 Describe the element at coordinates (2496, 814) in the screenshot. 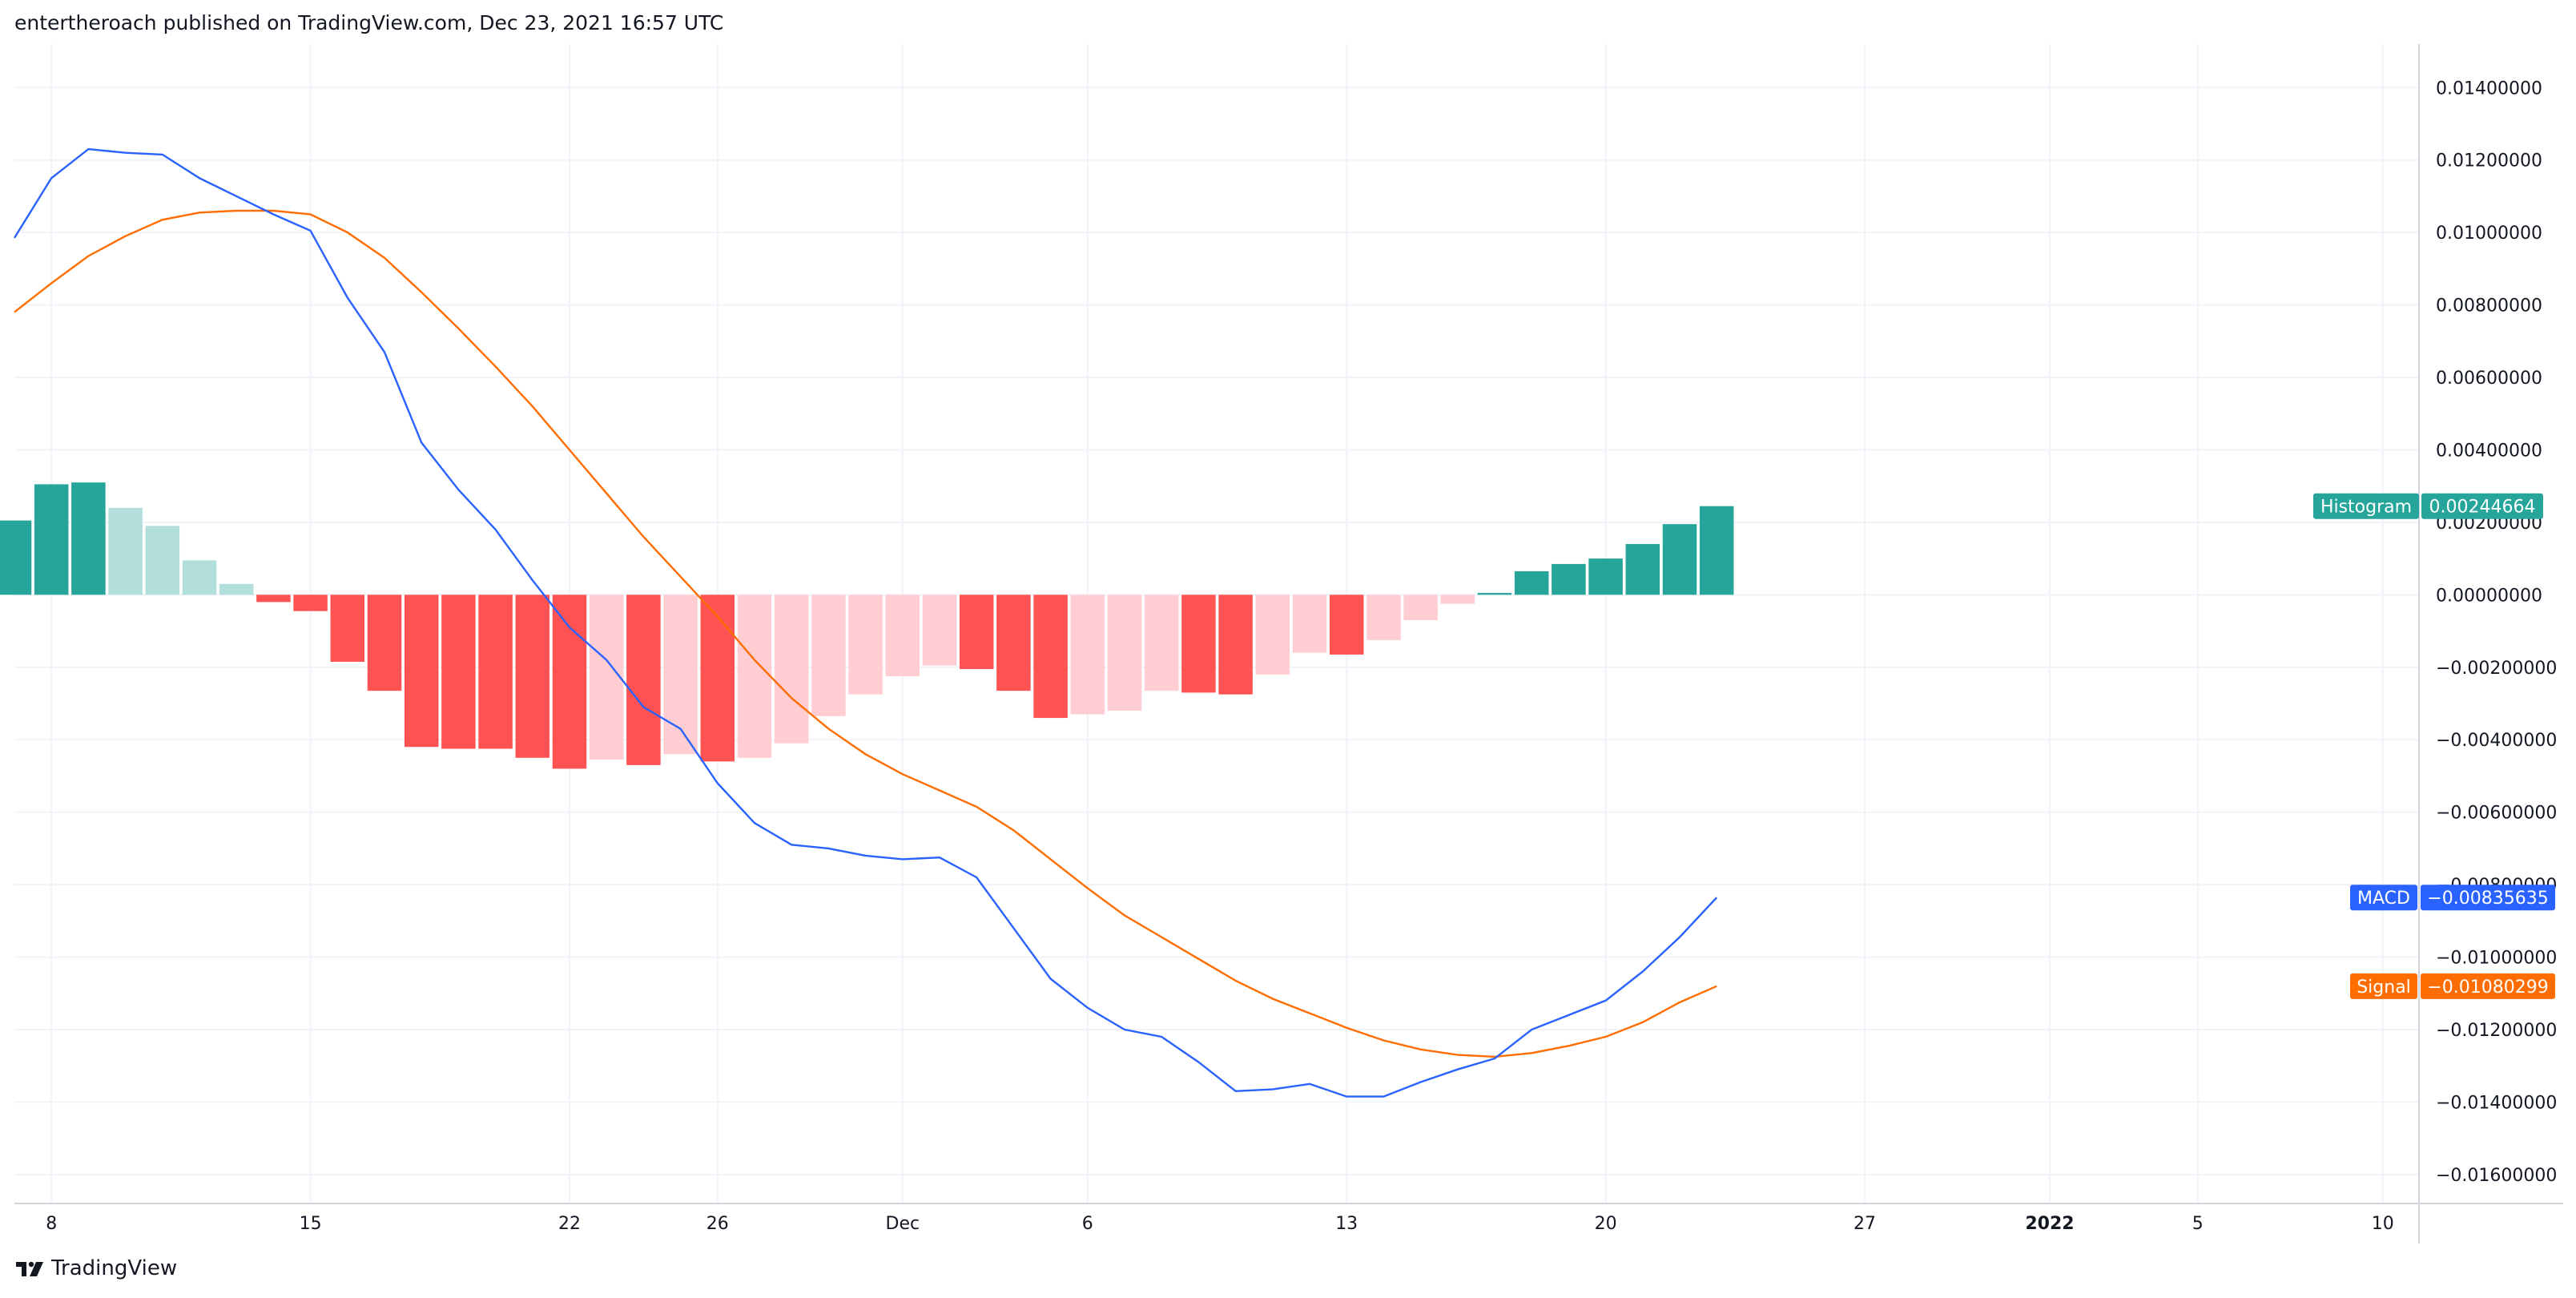

I see `y-tick-label: −0.00600000` at that location.